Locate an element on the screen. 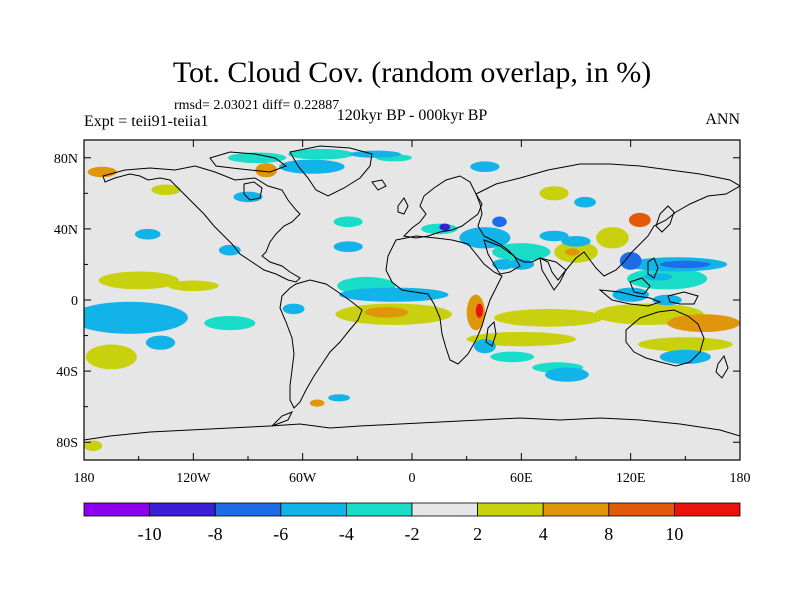 This screenshot has height=600, width=800. coastline-north-america is located at coordinates (201, 224).